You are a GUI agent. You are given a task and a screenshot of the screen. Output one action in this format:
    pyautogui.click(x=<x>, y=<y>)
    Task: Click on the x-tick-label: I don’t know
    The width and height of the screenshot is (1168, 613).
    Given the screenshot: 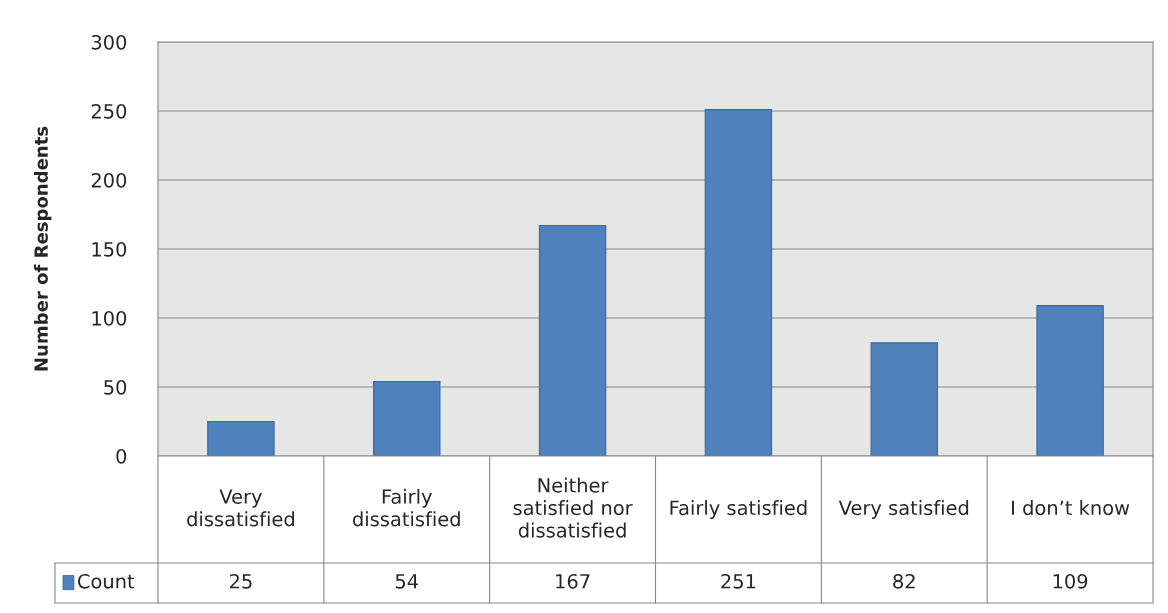 What is the action you would take?
    pyautogui.click(x=1071, y=508)
    